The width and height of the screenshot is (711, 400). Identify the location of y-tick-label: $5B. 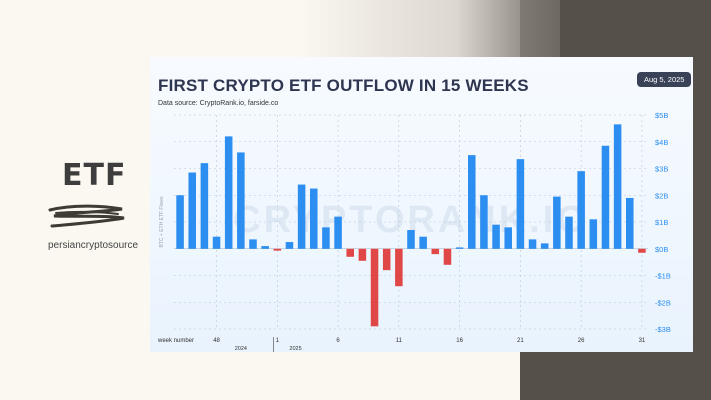
(661, 115).